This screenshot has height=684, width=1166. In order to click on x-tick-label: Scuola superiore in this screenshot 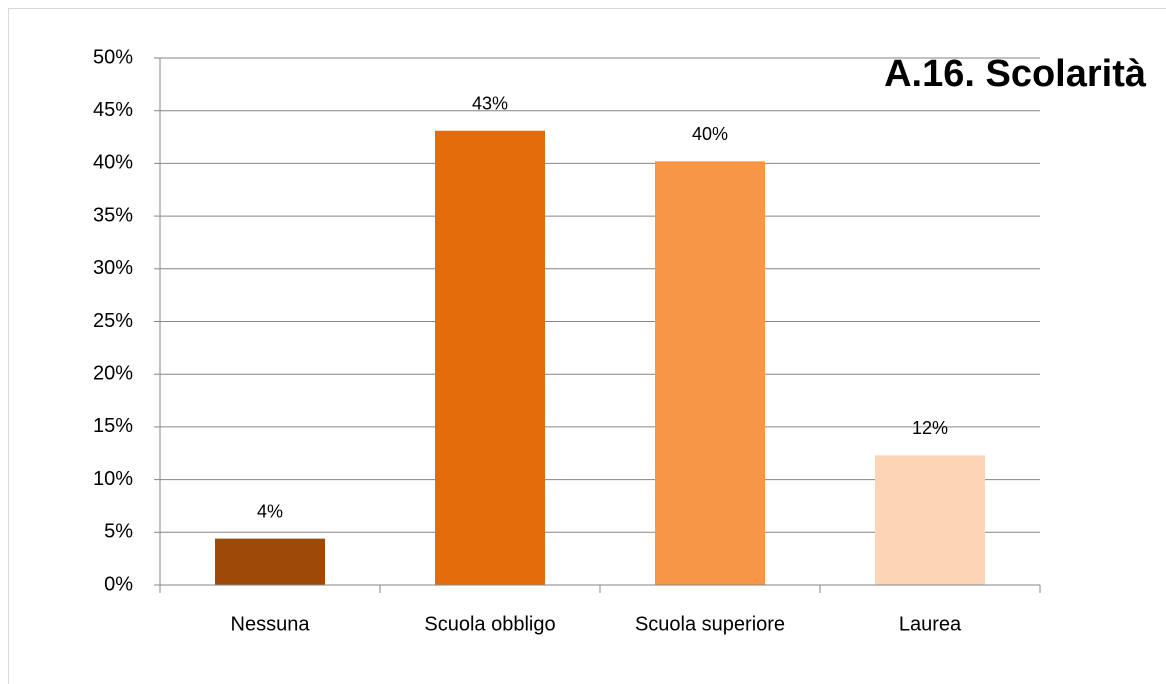, I will do `click(710, 624)`.